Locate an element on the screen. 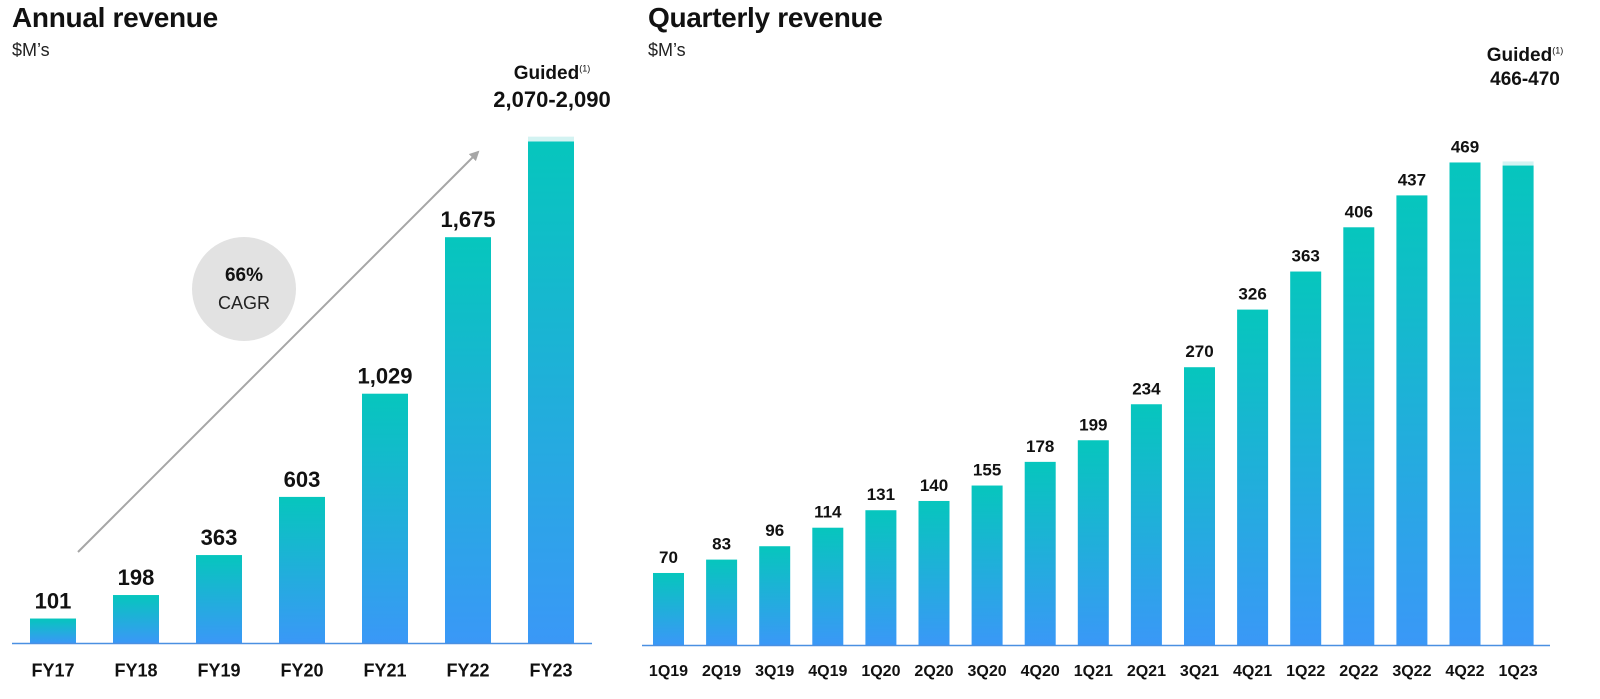  quarterly-bar-4q20 is located at coordinates (1040, 553).